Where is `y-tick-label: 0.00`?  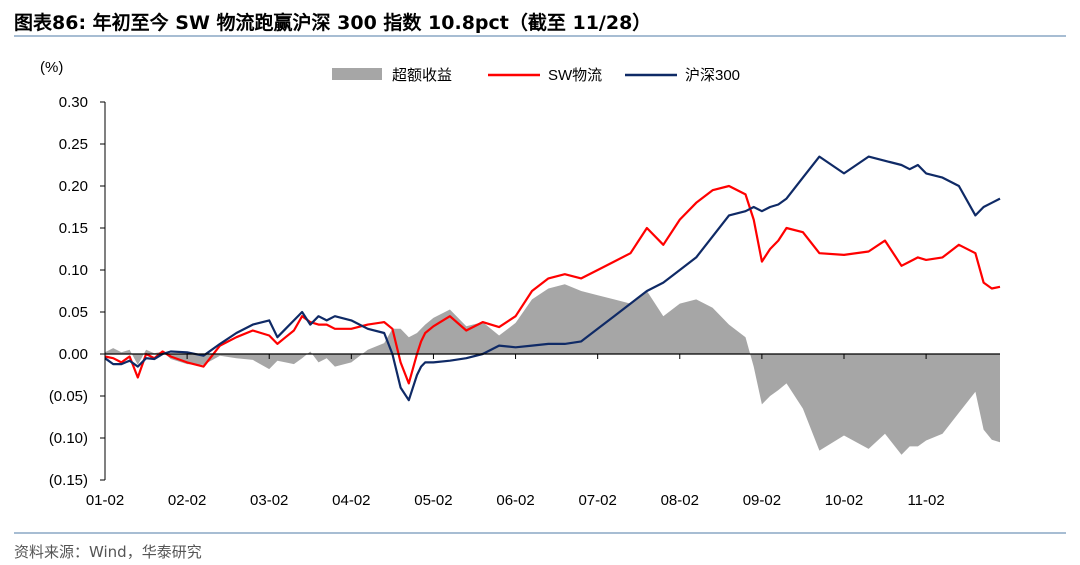 y-tick-label: 0.00 is located at coordinates (73, 354).